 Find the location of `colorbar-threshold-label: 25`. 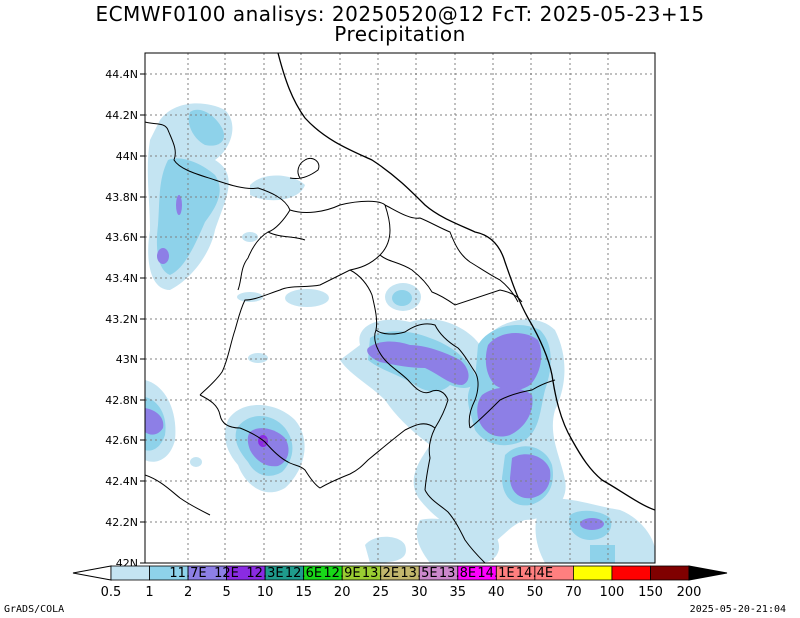

colorbar-threshold-label: 25 is located at coordinates (380, 592).